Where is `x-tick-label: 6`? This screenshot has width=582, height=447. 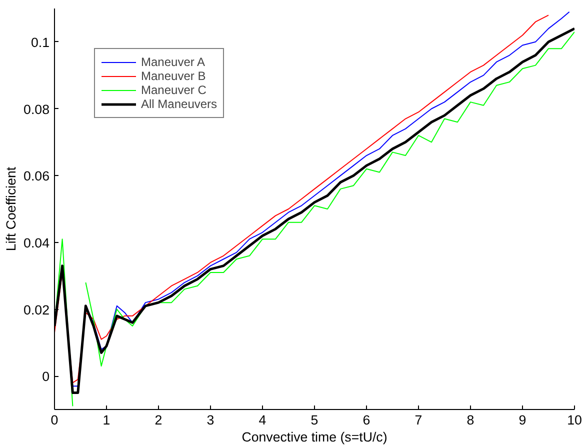 x-tick-label: 6 is located at coordinates (366, 420).